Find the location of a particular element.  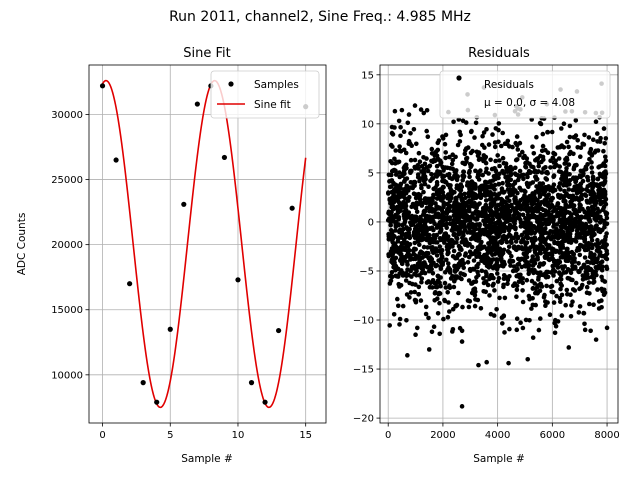

residuals-ytick-label: 15 is located at coordinates (367, 75).